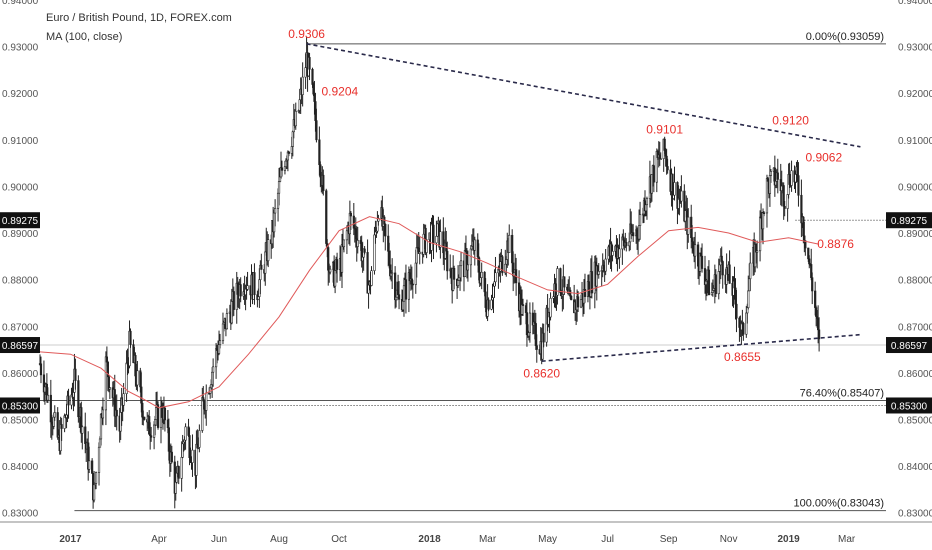 The width and height of the screenshot is (932, 550). I want to click on y-axis-tick-label-left: 0.89000, so click(20, 234).